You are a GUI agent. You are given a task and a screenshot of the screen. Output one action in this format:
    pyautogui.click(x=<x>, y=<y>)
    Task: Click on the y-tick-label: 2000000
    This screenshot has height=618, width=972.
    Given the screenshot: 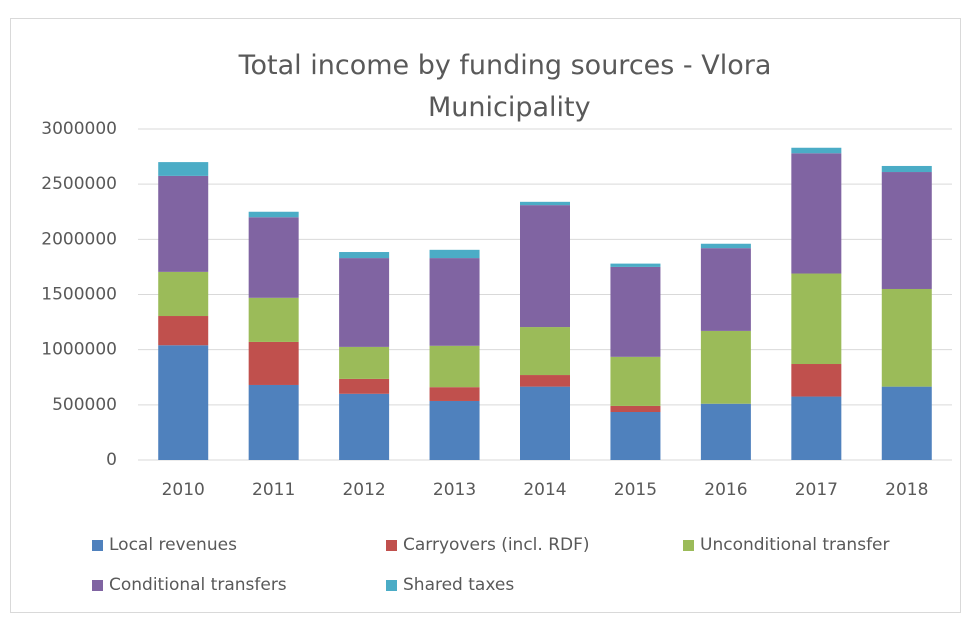 What is the action you would take?
    pyautogui.click(x=79, y=239)
    